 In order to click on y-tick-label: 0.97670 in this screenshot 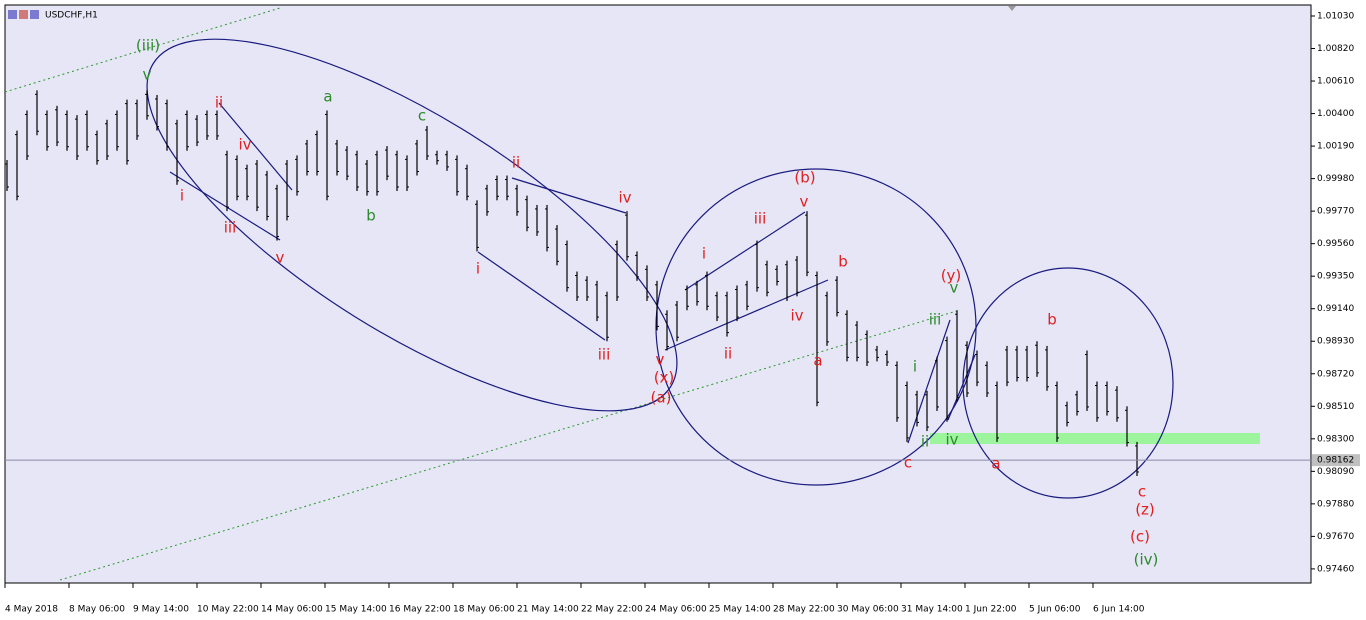, I will do `click(1335, 537)`.